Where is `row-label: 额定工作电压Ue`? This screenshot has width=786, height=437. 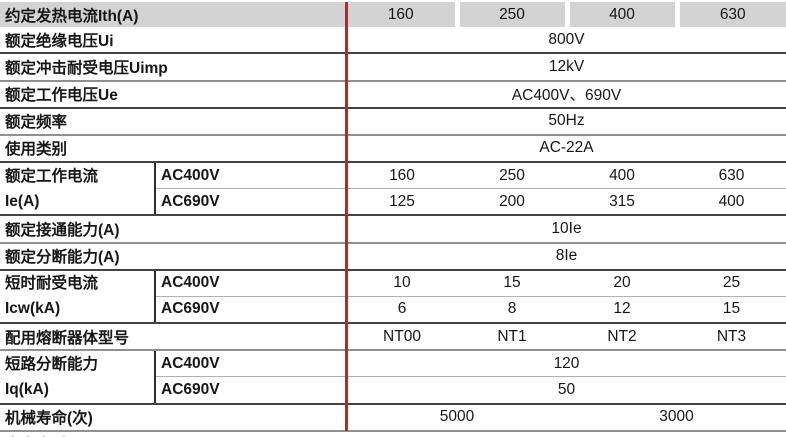
row-label: 额定工作电压Ue is located at coordinates (173, 94).